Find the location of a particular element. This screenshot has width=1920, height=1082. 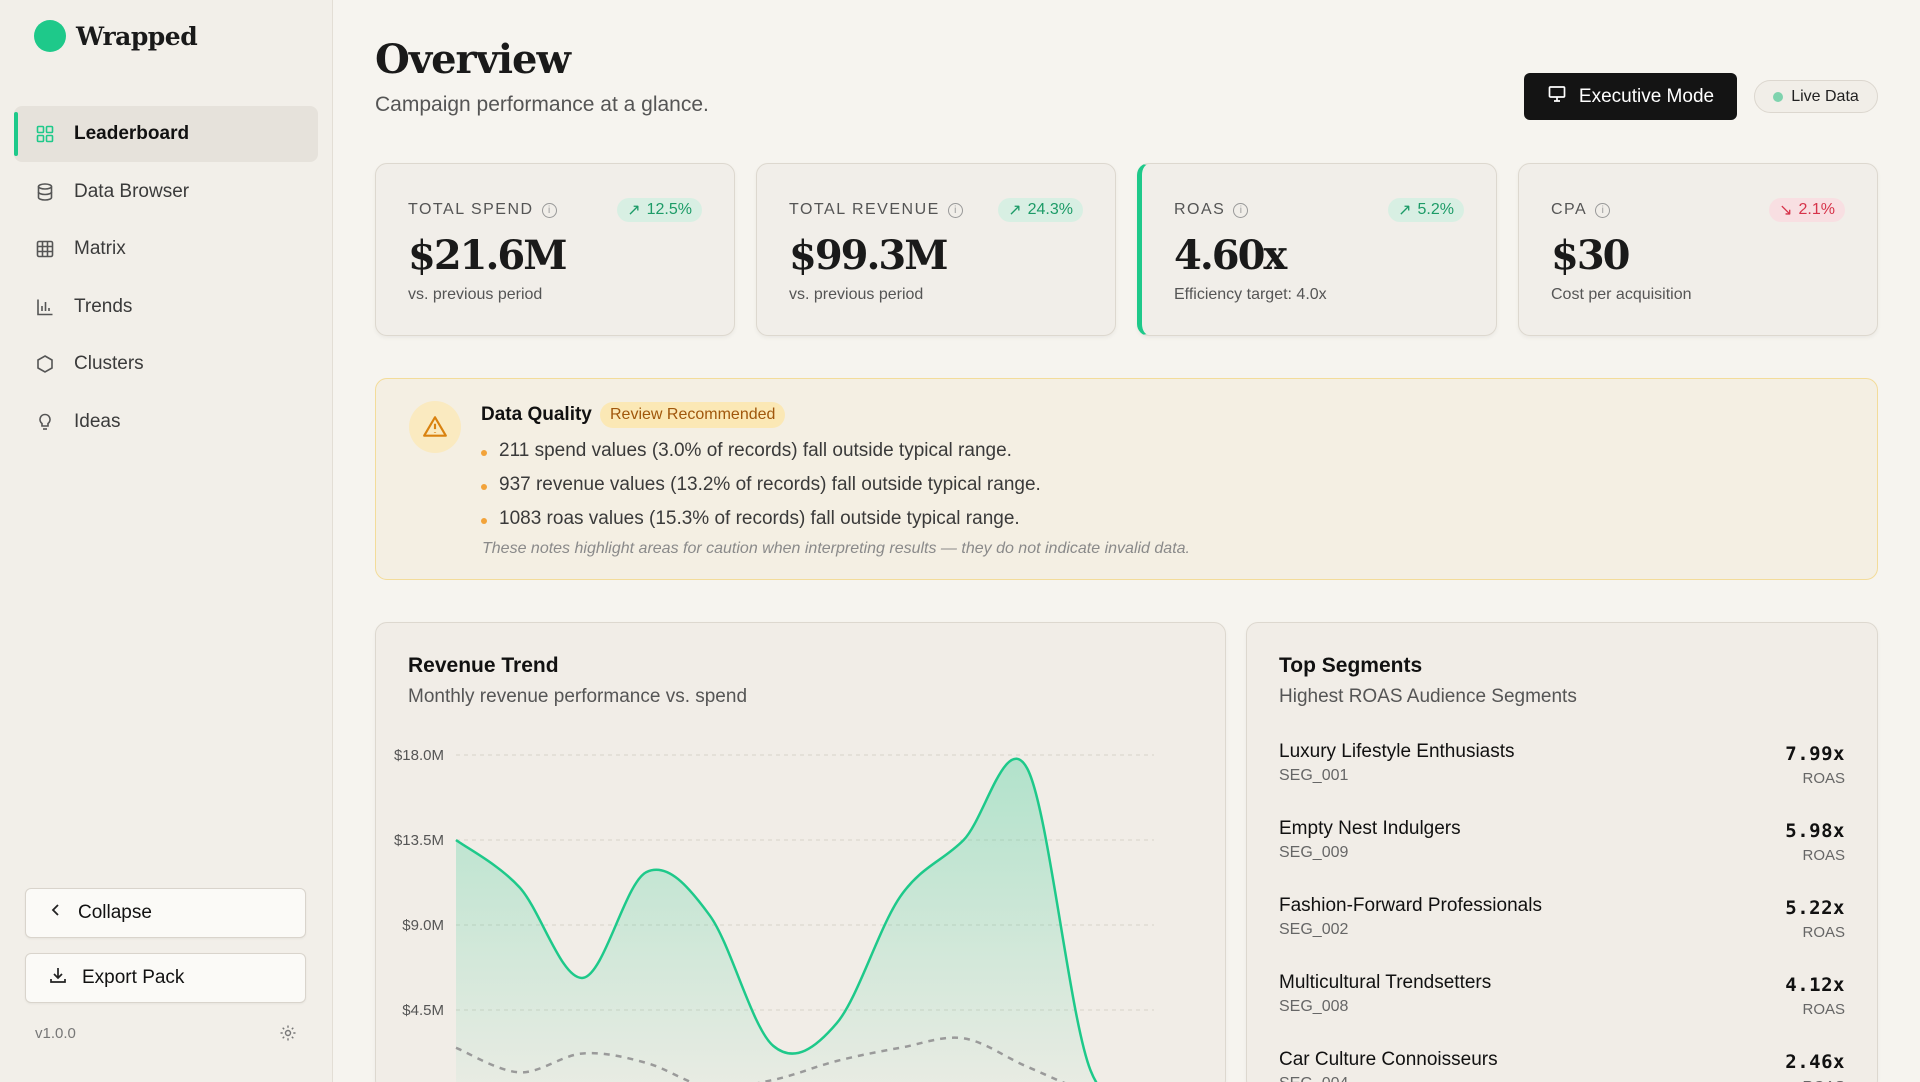

review-recommended-badge: Review Recommended is located at coordinates (693, 415).